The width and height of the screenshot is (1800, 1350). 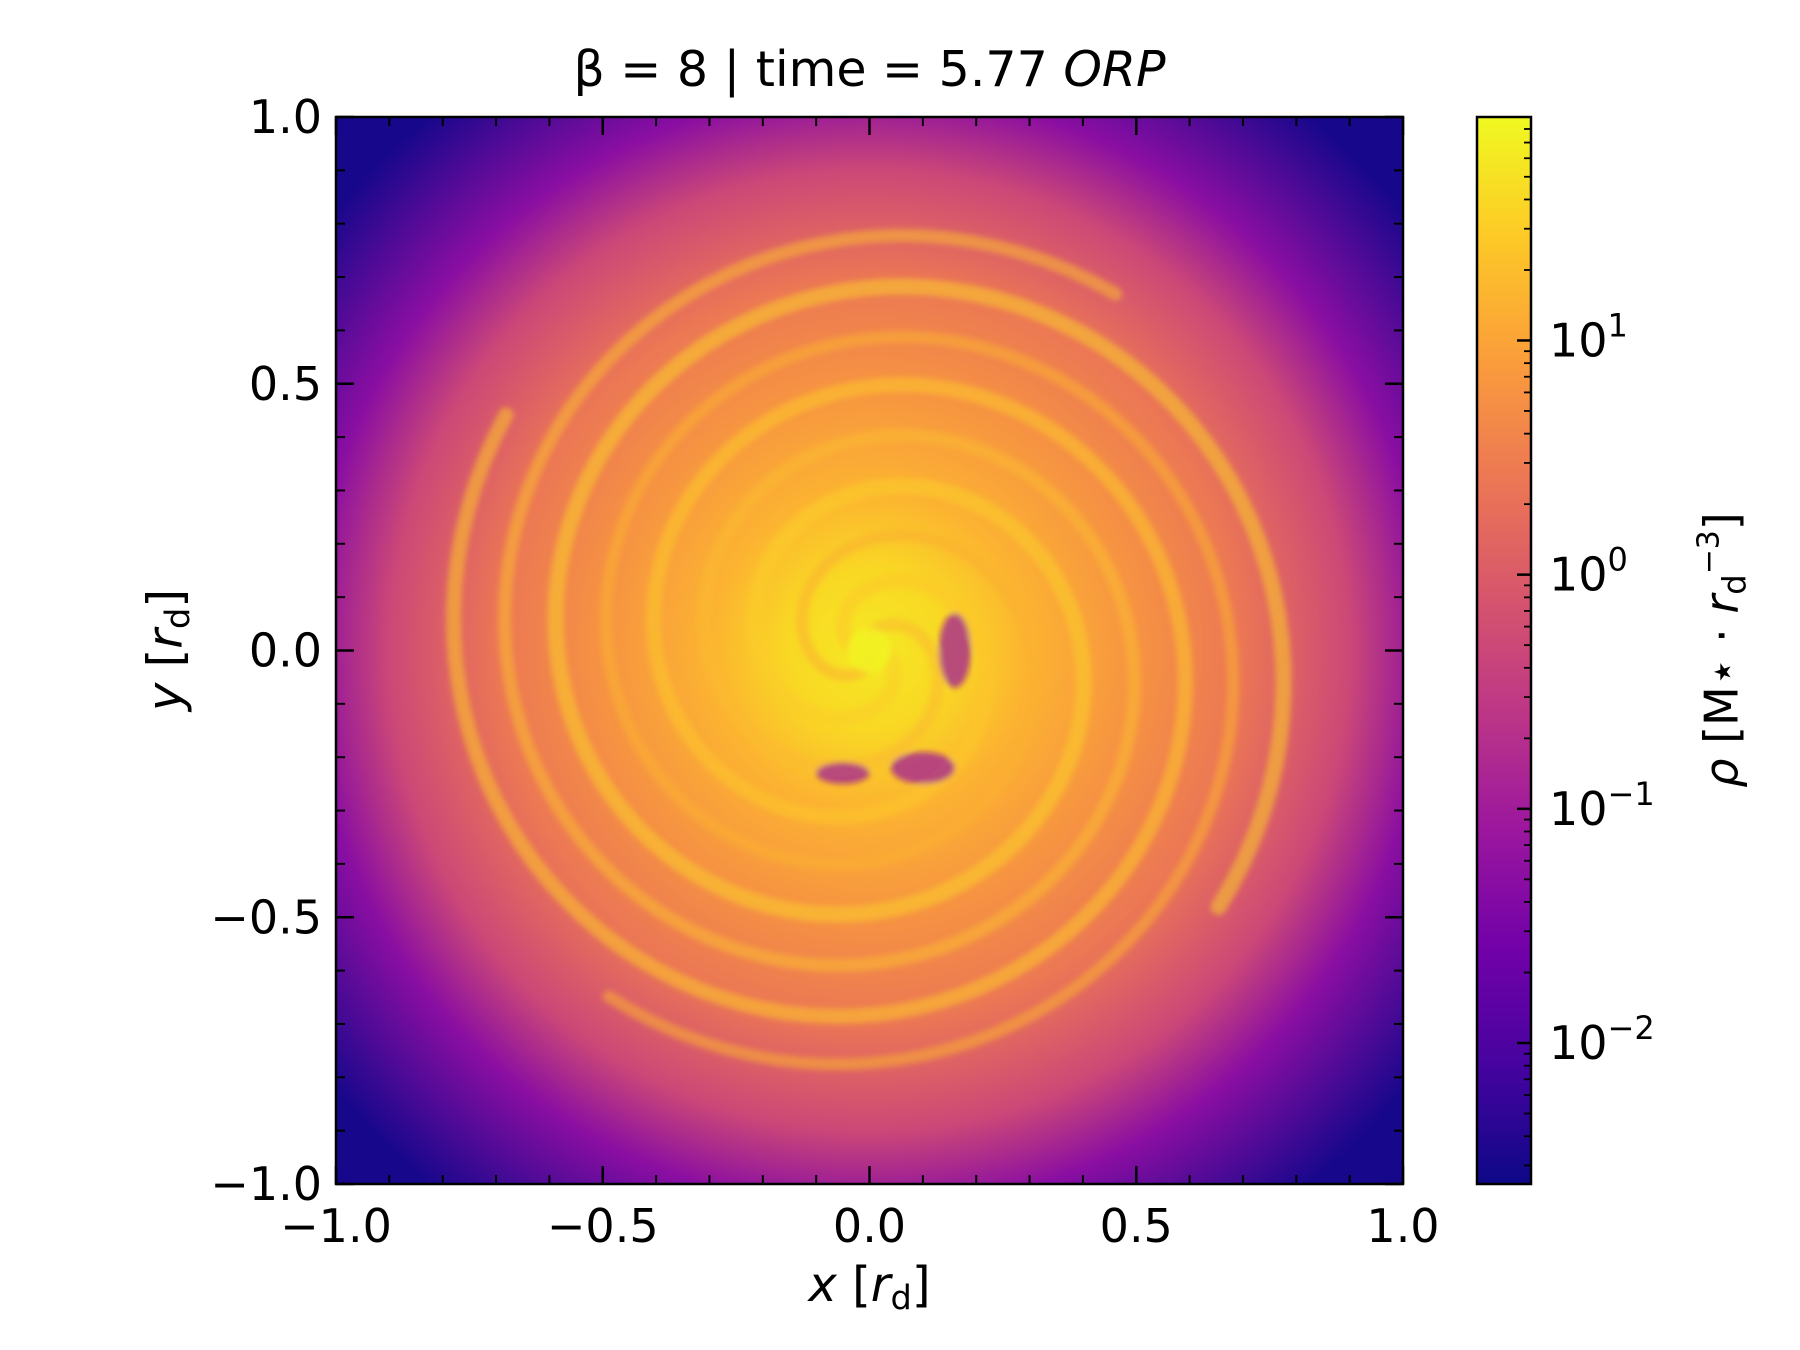 I want to click on colorbar-frame, so click(x=1504, y=650).